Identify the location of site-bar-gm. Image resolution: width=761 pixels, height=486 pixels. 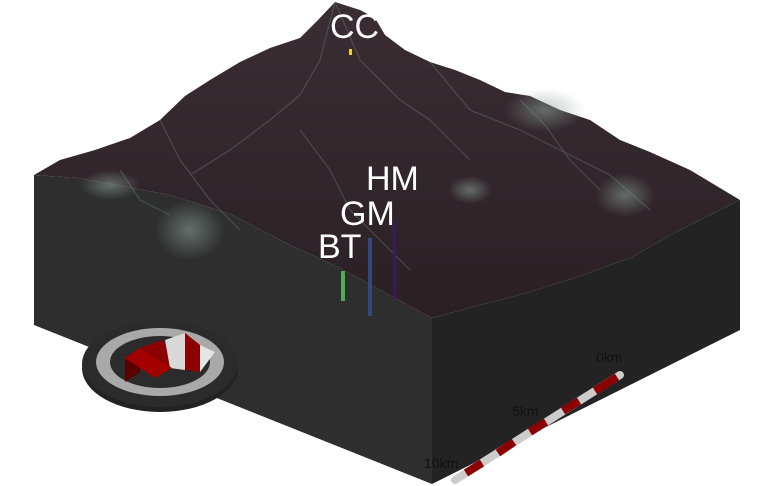
(370, 277).